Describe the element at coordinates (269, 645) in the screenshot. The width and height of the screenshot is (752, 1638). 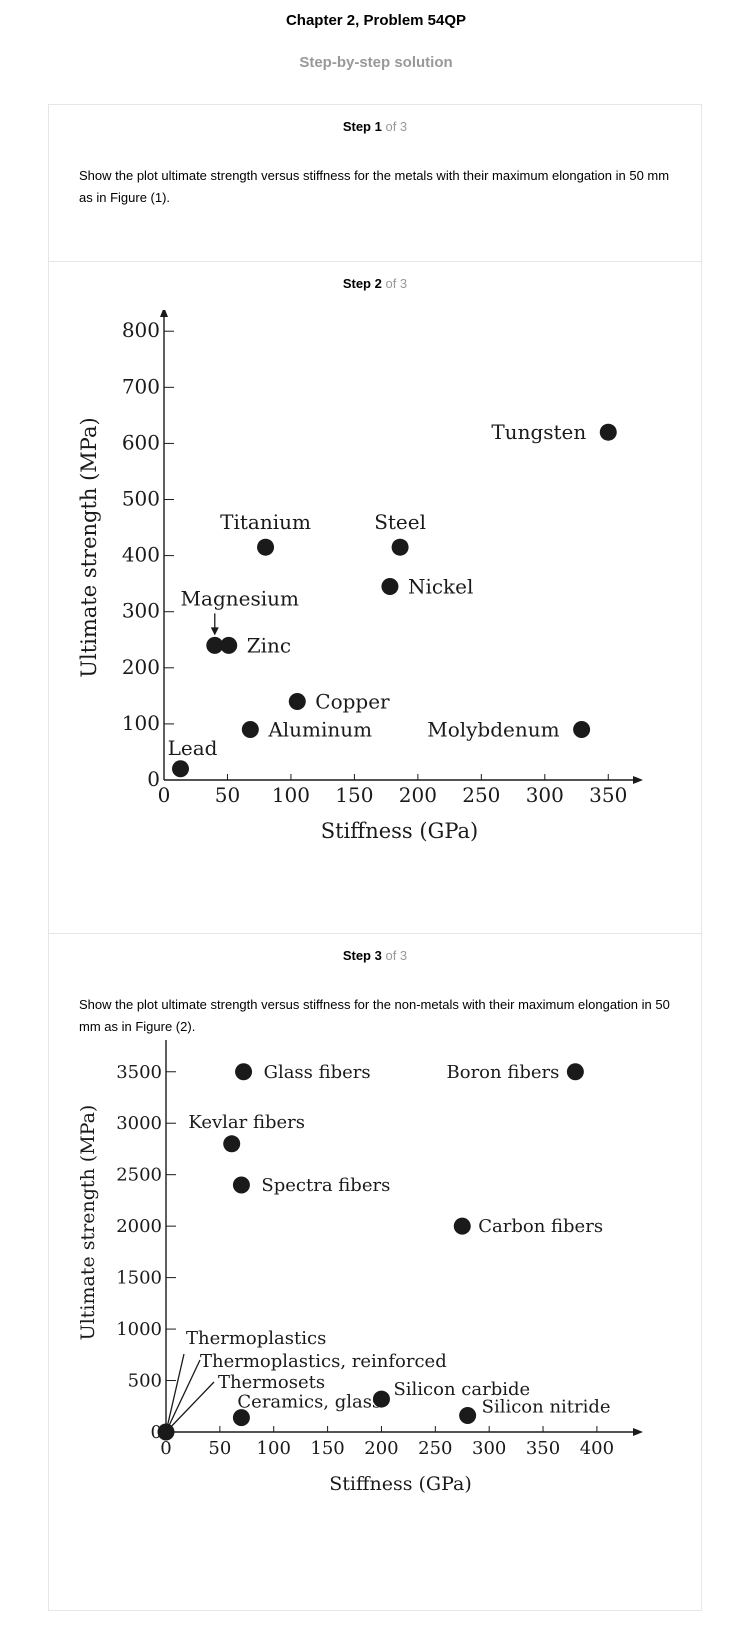
I see `point-label: Zinc` at that location.